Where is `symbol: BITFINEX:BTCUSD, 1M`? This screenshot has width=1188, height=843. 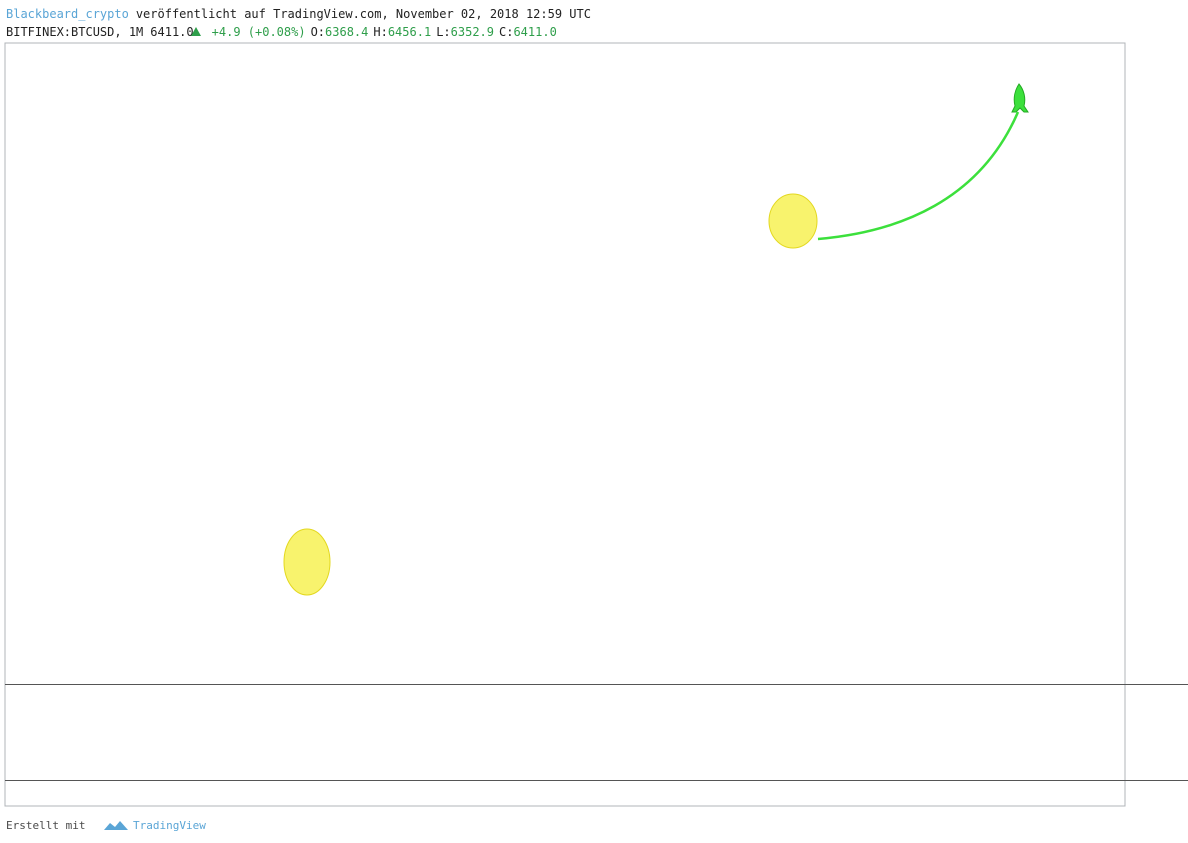 symbol: BITFINEX:BTCUSD, 1M is located at coordinates (74, 32).